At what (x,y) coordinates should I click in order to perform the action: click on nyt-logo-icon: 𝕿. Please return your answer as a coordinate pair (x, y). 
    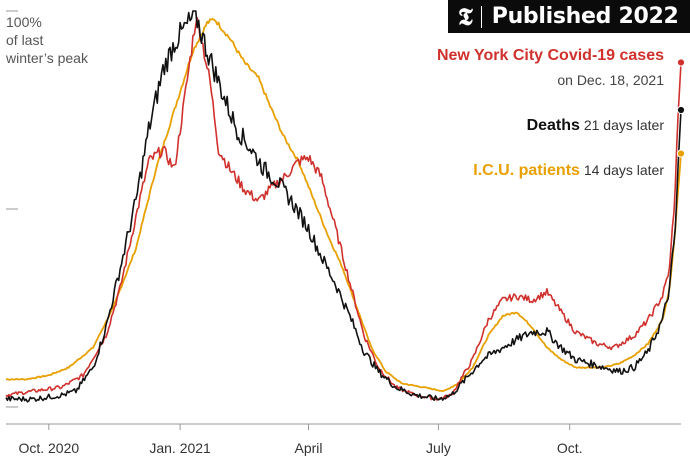
    Looking at the image, I should click on (465, 16).